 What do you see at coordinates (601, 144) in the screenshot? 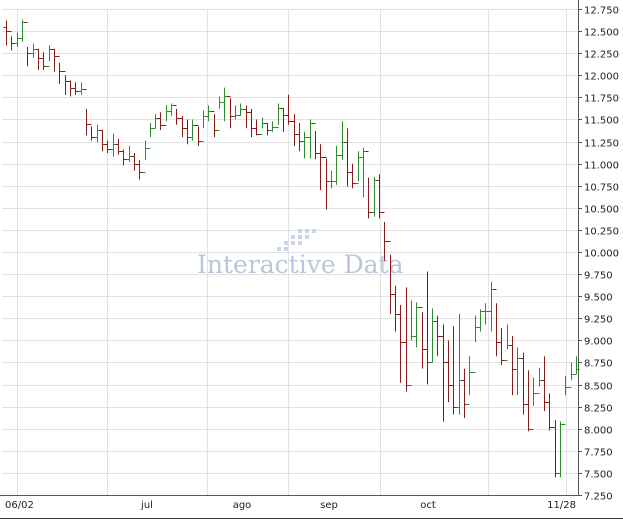
I see `y-tick-label: 11.250` at bounding box center [601, 144].